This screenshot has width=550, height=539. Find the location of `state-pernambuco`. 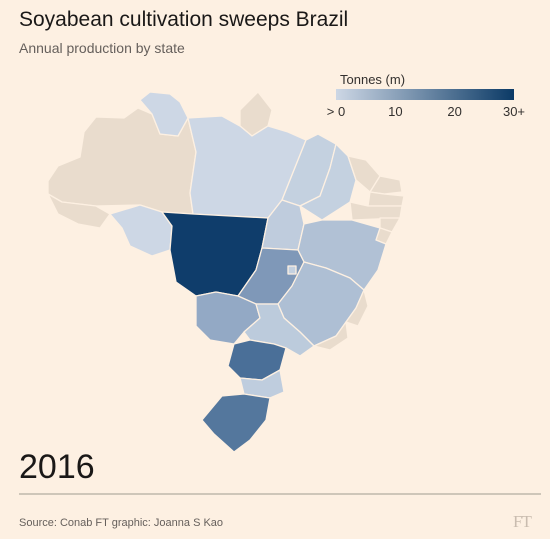

state-pernambuco is located at coordinates (376, 211).